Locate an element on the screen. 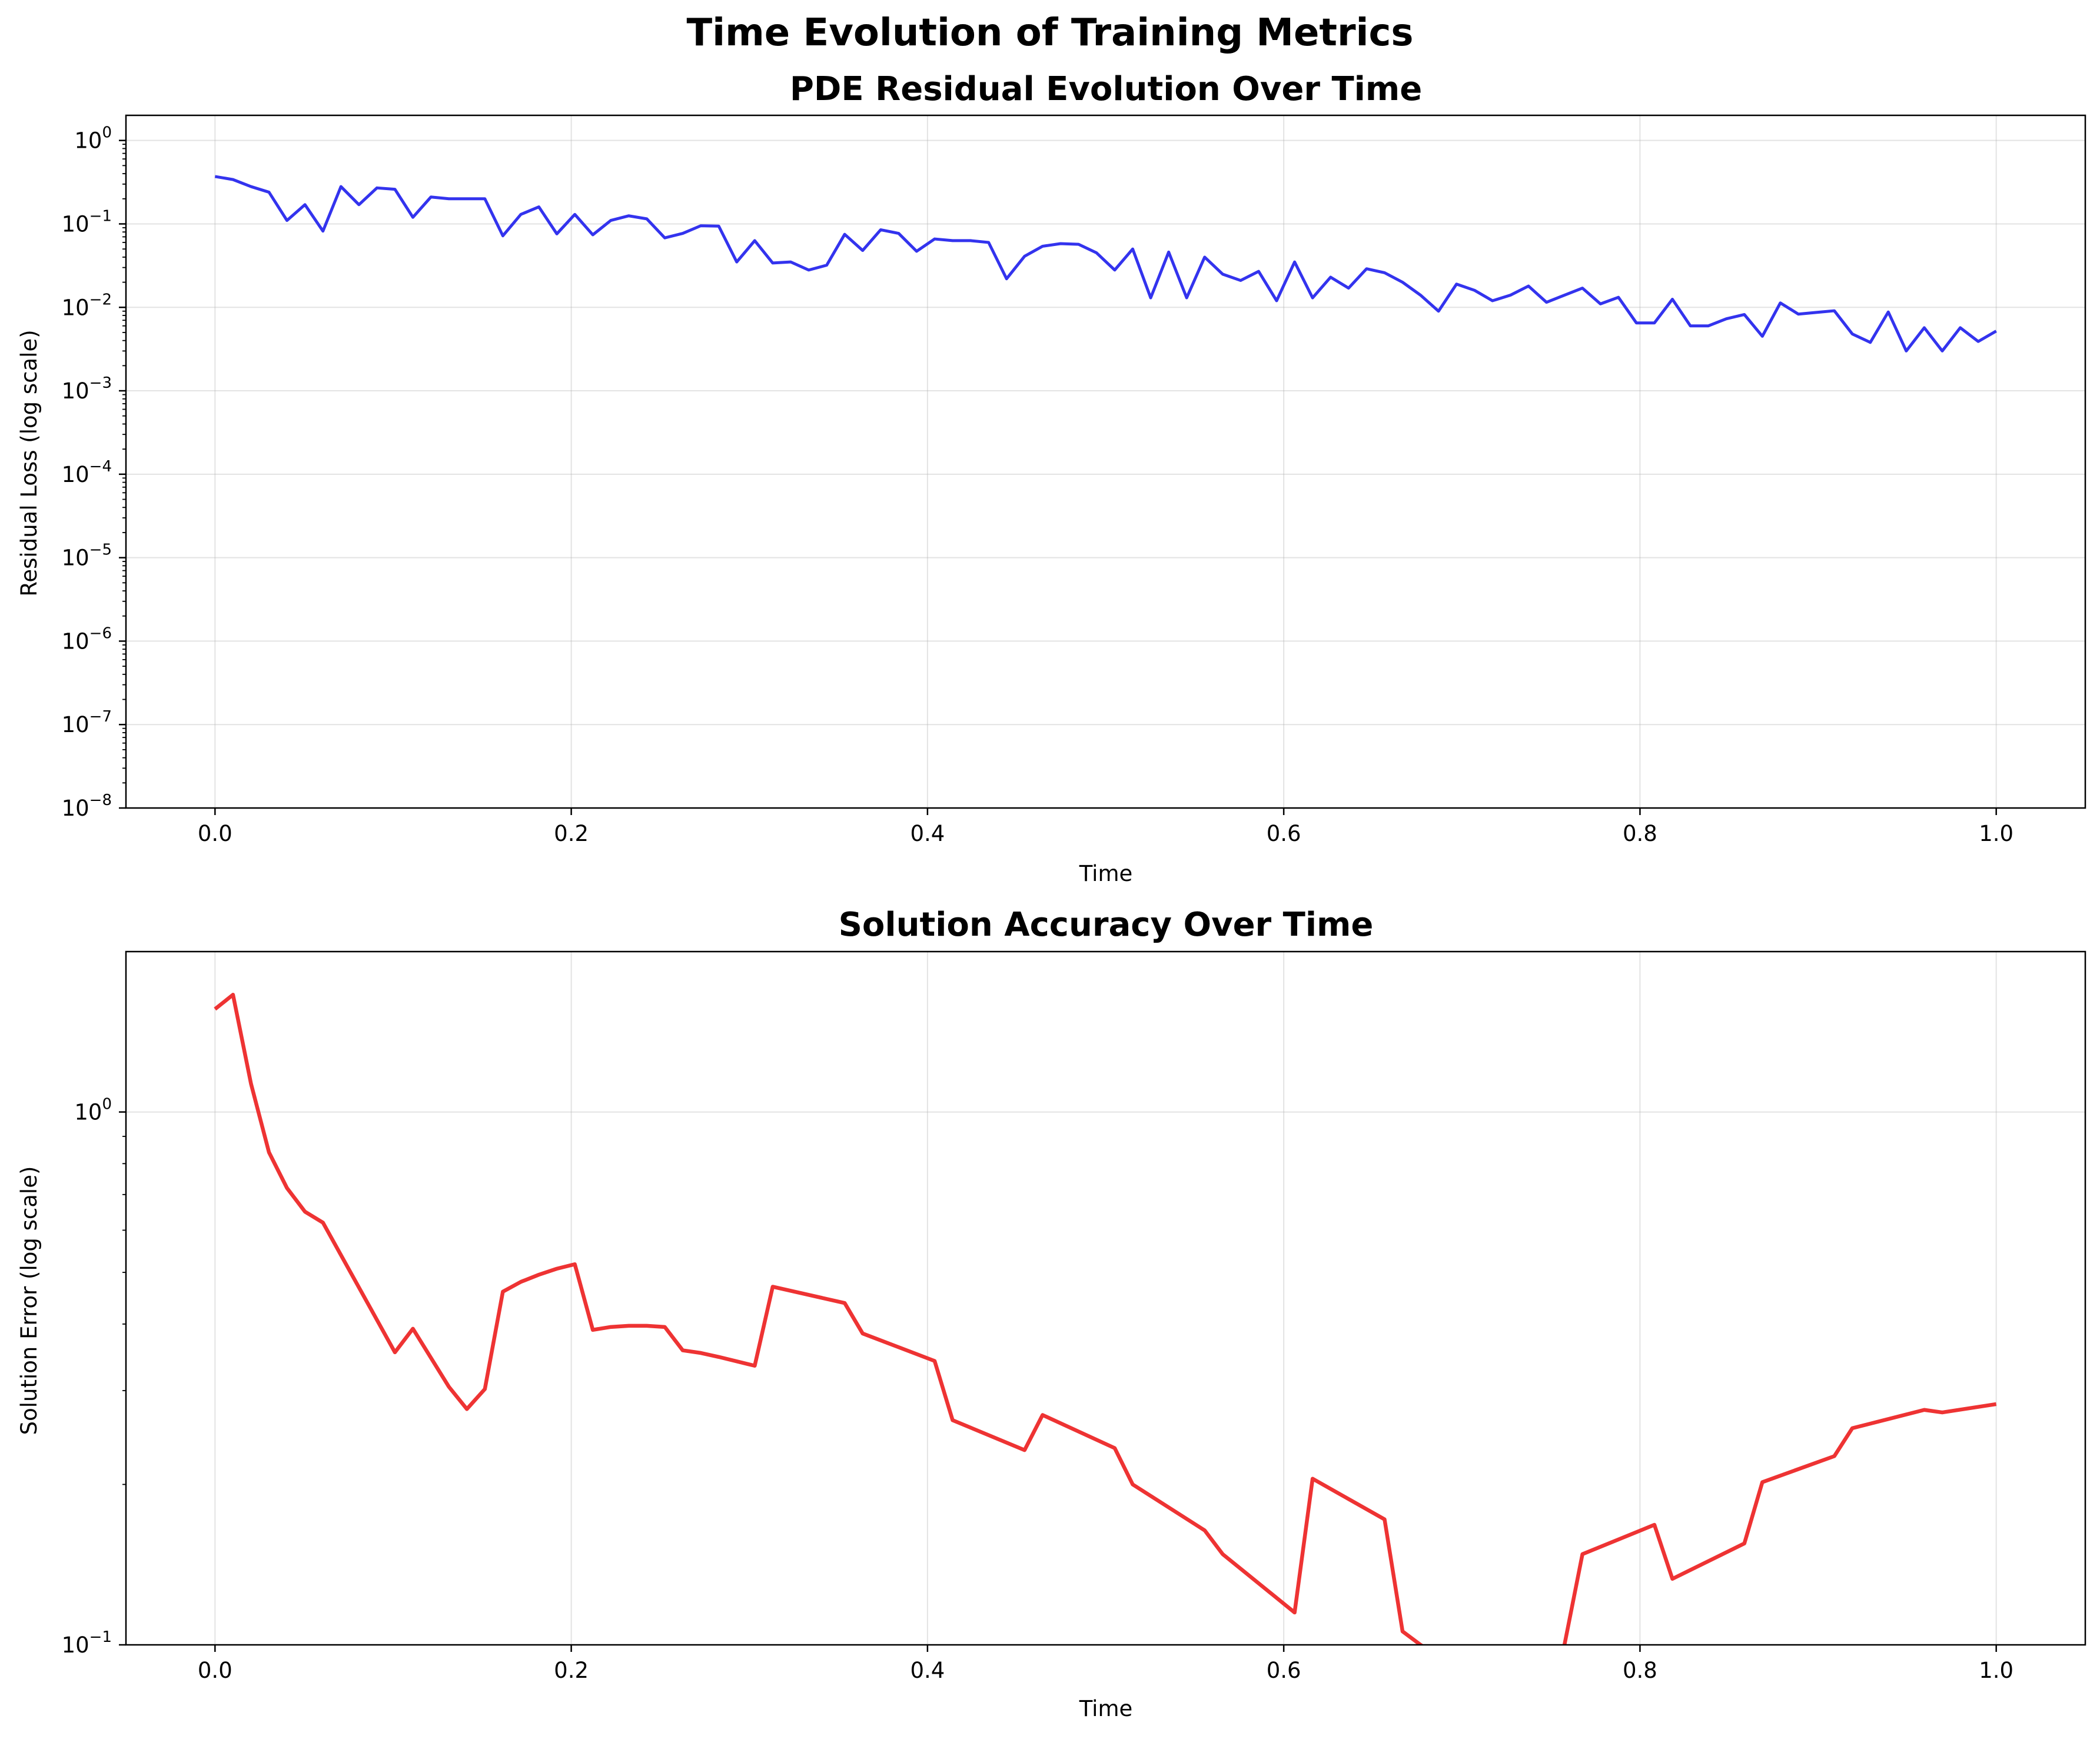 Image resolution: width=2100 pixels, height=1739 pixels. accuracy-xtick-label-1: 0.2 is located at coordinates (571, 1670).